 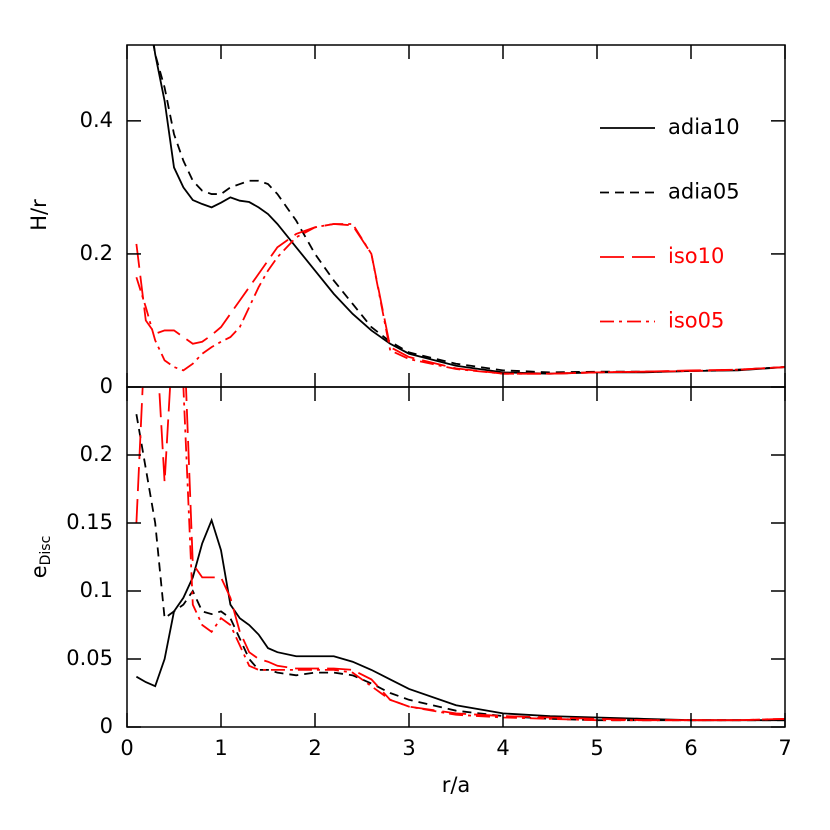 I want to click on x-tick-label: 4, so click(x=502, y=748).